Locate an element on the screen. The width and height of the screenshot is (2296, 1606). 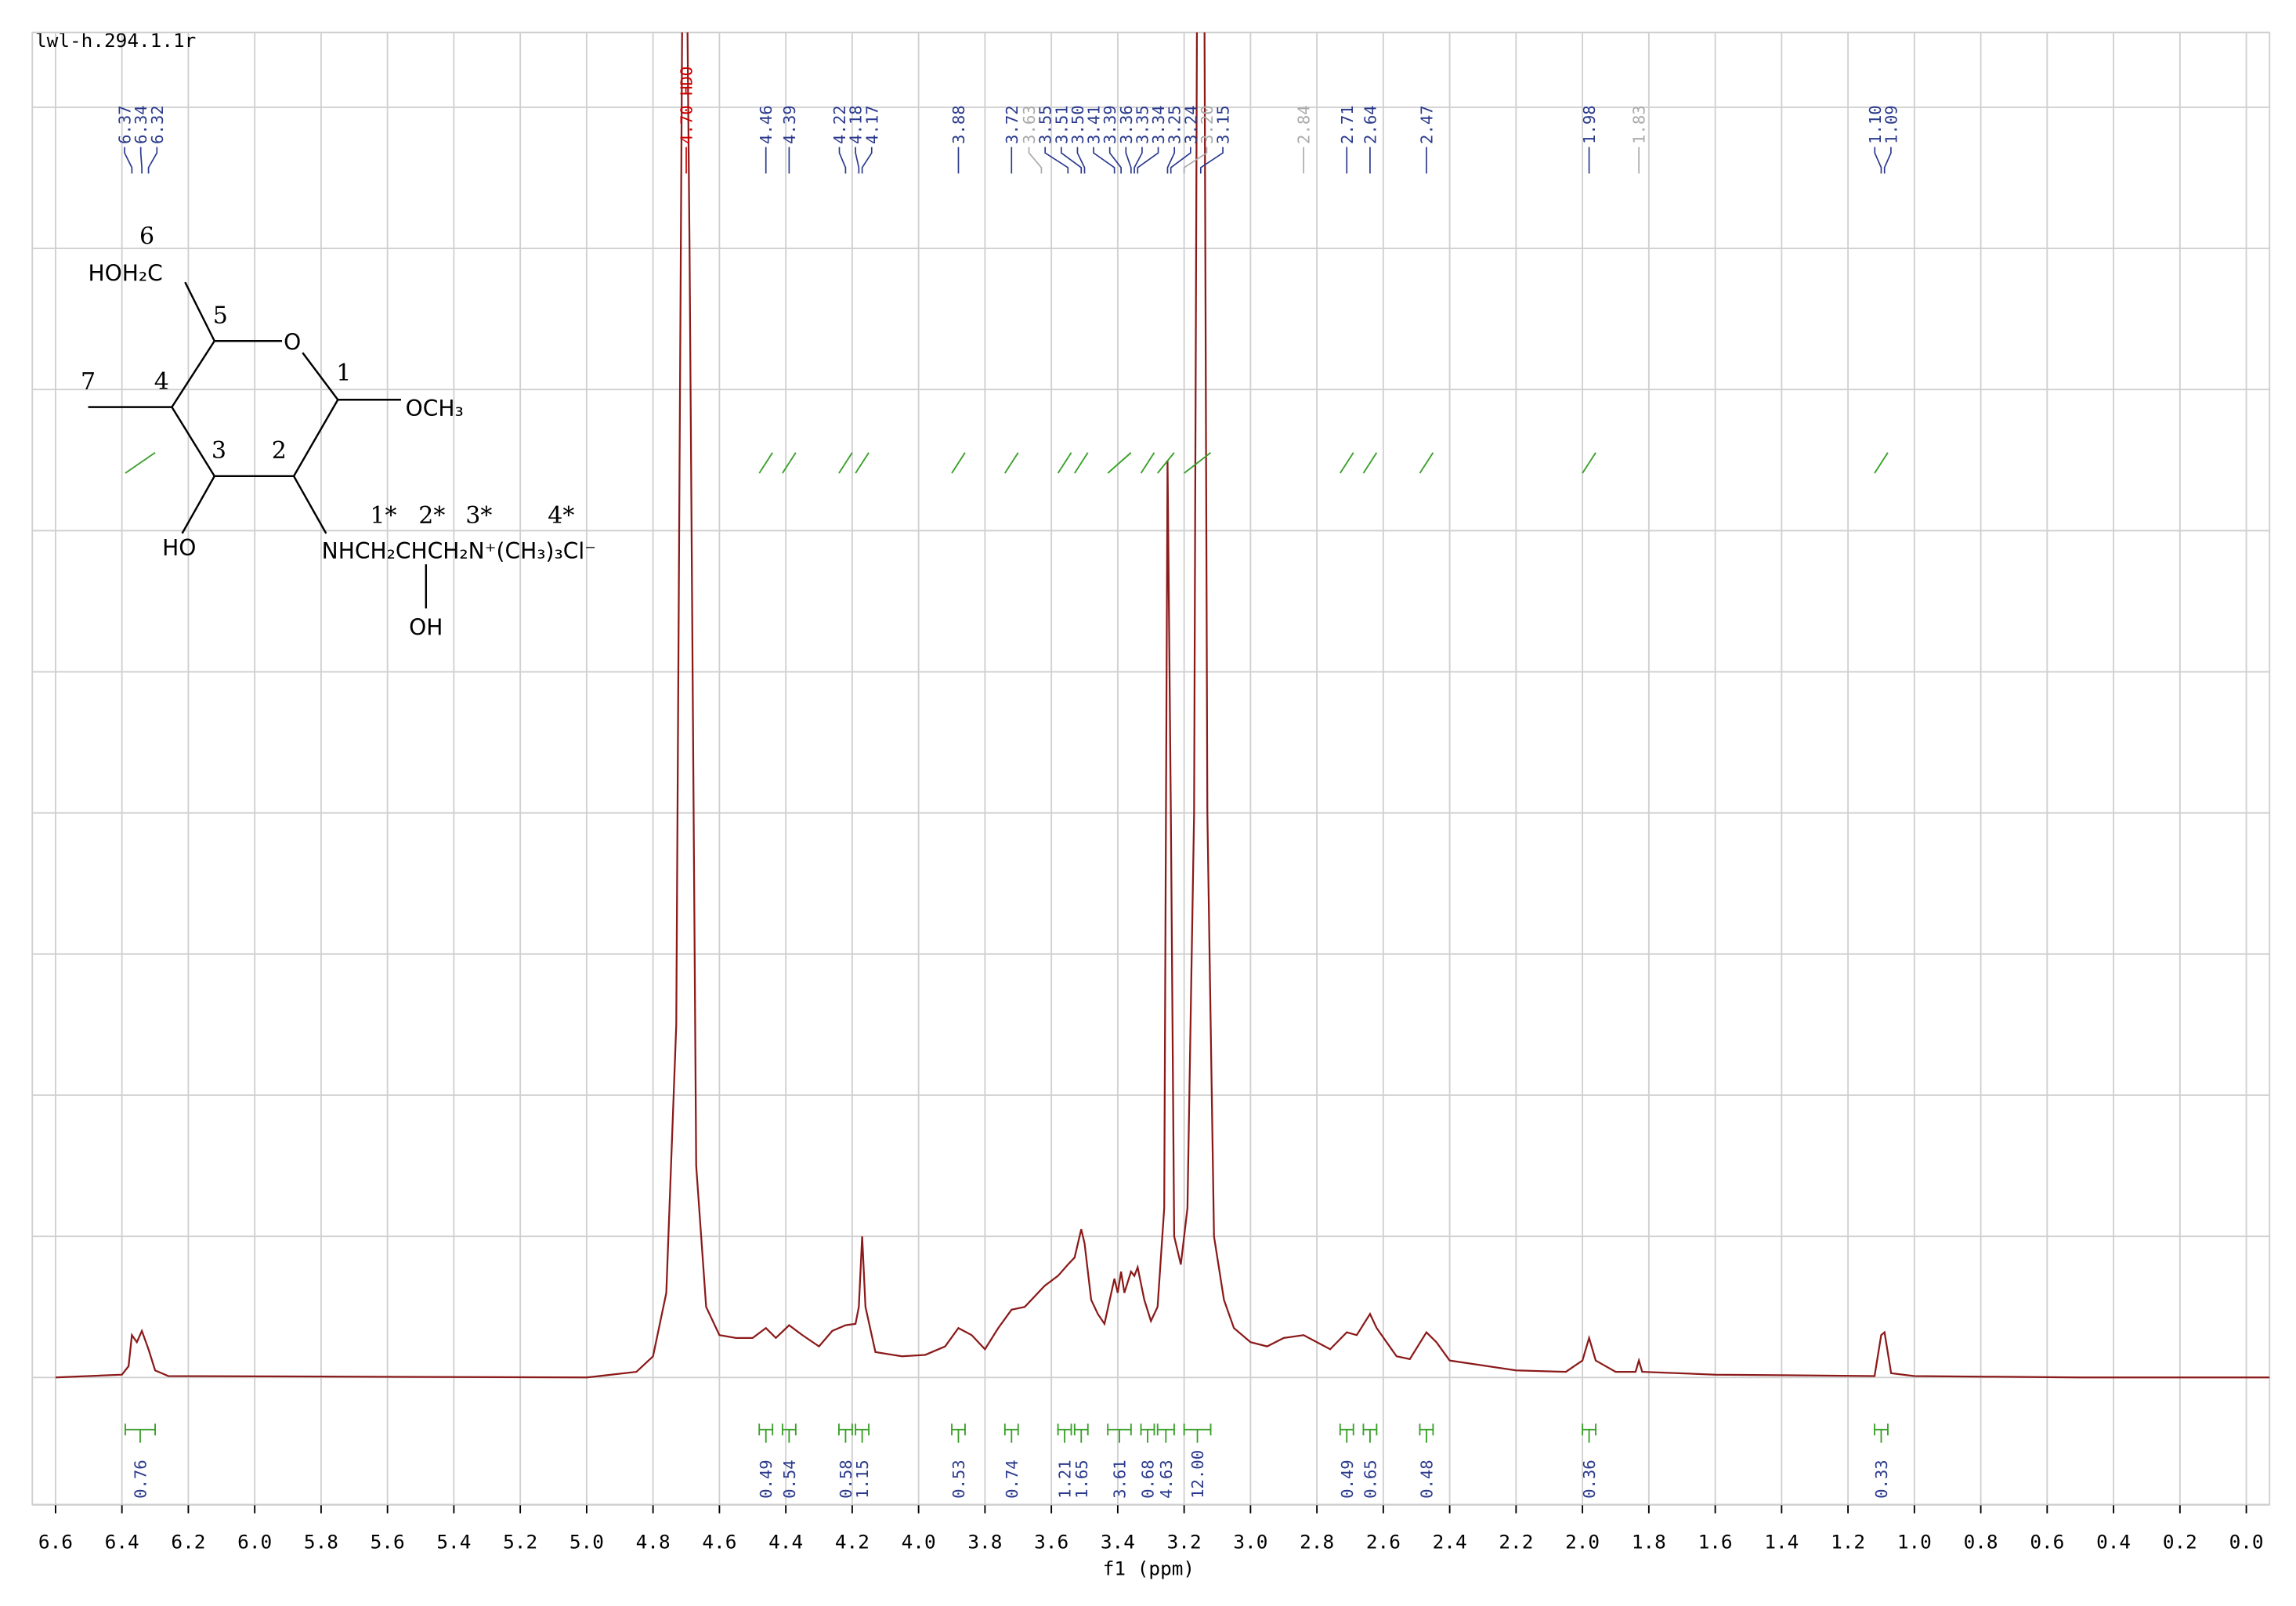
x-tick-label: 4.4 is located at coordinates (785, 1542).